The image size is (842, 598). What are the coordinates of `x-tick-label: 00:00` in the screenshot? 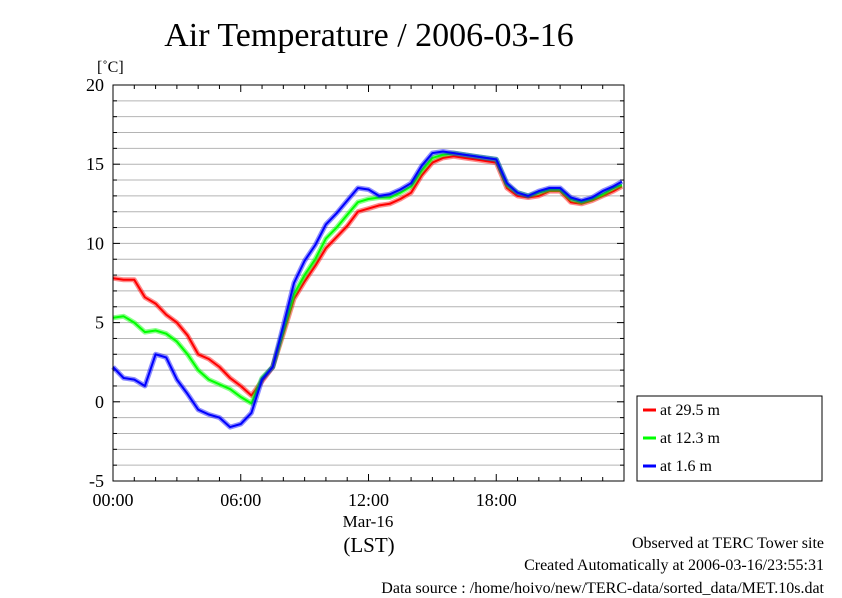 It's located at (112, 500).